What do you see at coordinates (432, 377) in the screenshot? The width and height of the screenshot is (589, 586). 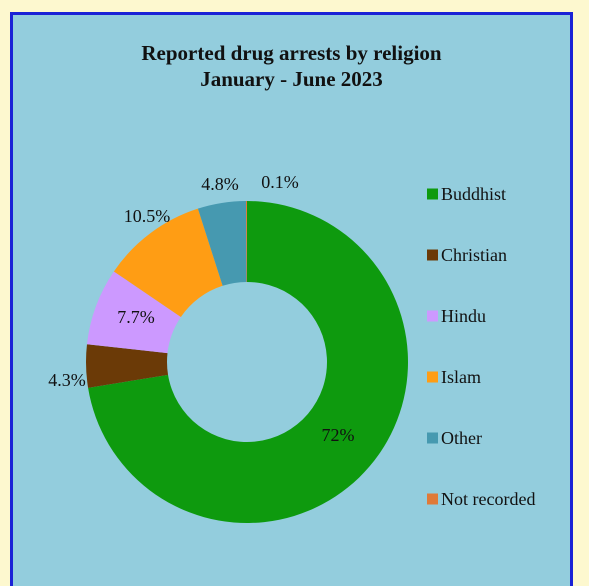 I see `legend-swatch-islam` at bounding box center [432, 377].